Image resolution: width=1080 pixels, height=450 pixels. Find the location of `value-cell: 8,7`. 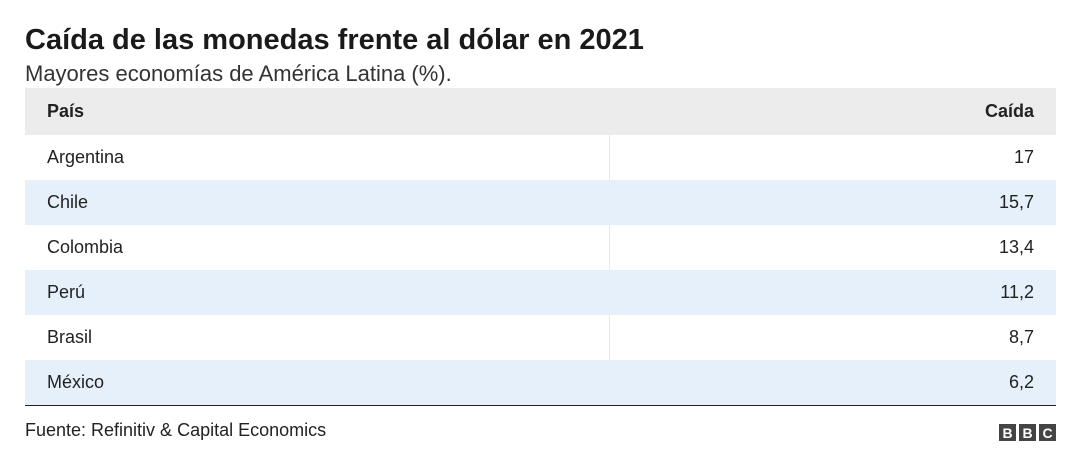

value-cell: 8,7 is located at coordinates (832, 337).